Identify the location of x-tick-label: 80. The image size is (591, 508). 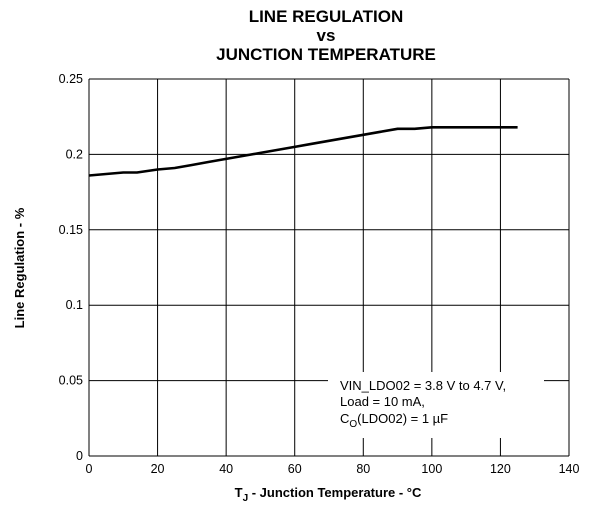
(363, 469).